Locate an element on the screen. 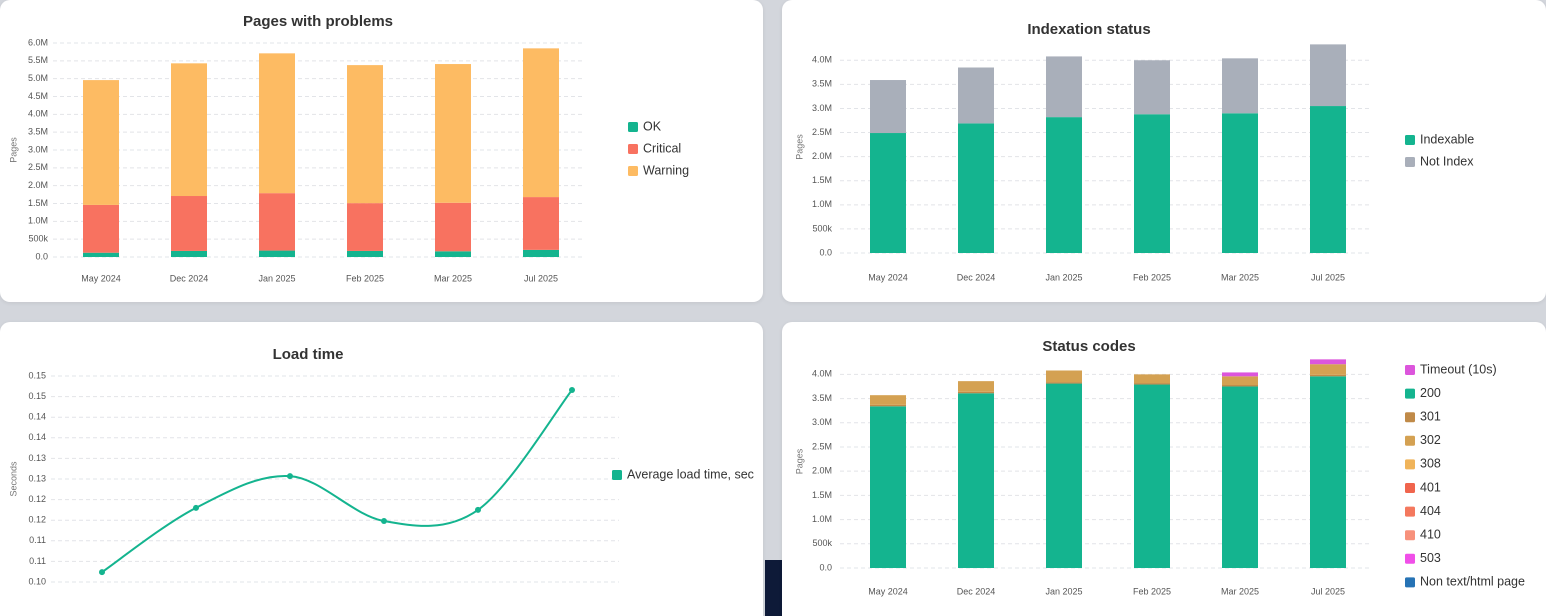 Image resolution: width=1546 pixels, height=616 pixels. line is located at coordinates (337, 481).